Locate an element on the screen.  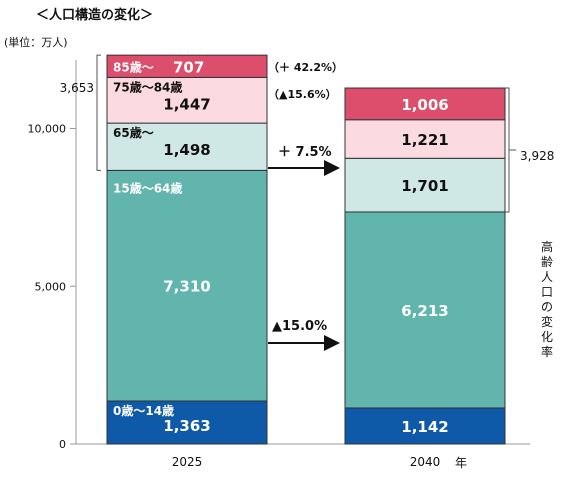
elderly-change-rate-label: 高齢人口の変化率 is located at coordinates (546, 299).